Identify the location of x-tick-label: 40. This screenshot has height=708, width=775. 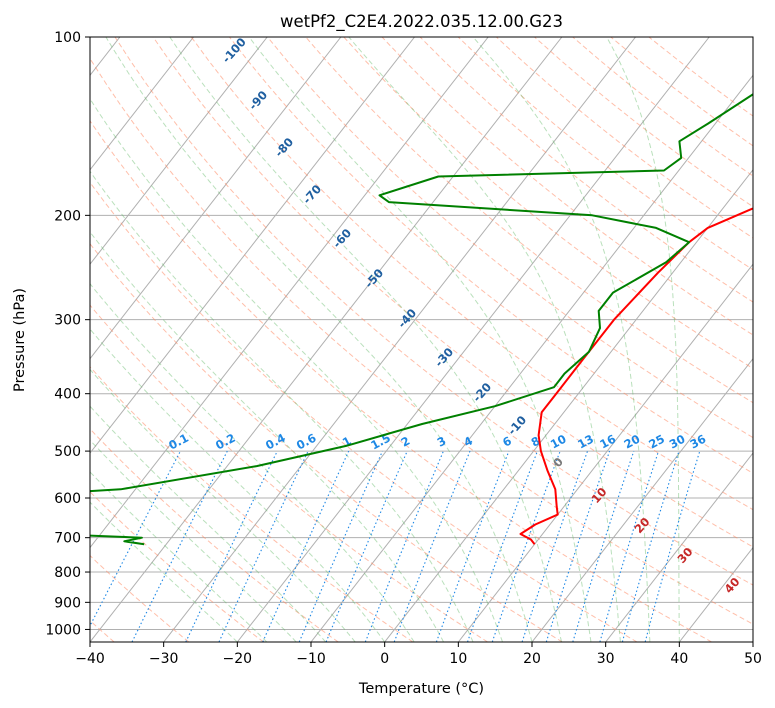
(679, 659).